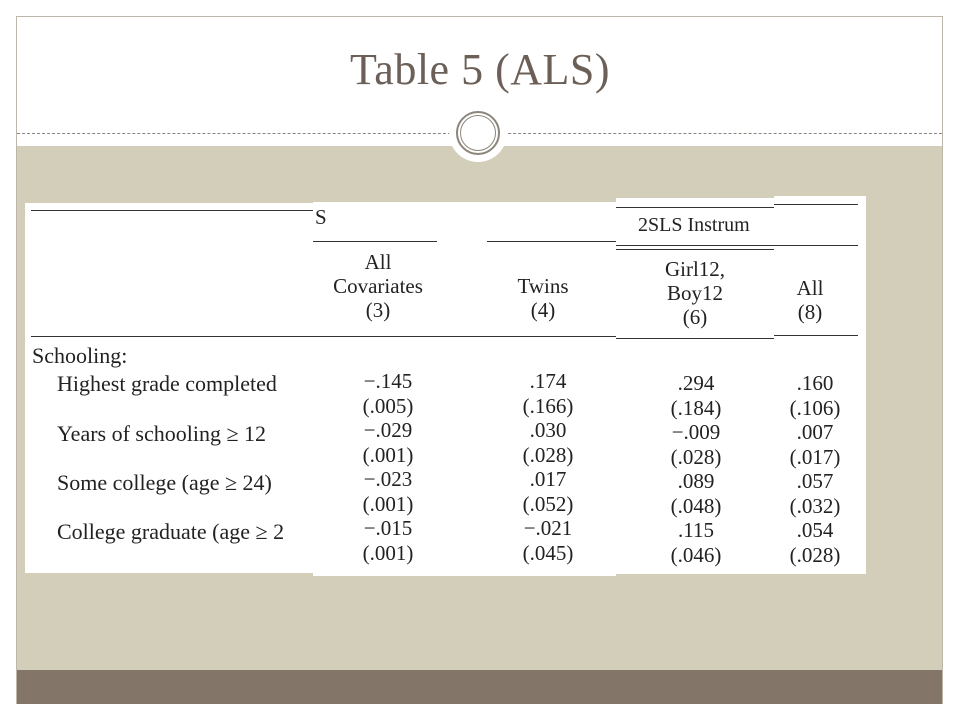  What do you see at coordinates (815, 432) in the screenshot?
I see `table-cell: .007` at bounding box center [815, 432].